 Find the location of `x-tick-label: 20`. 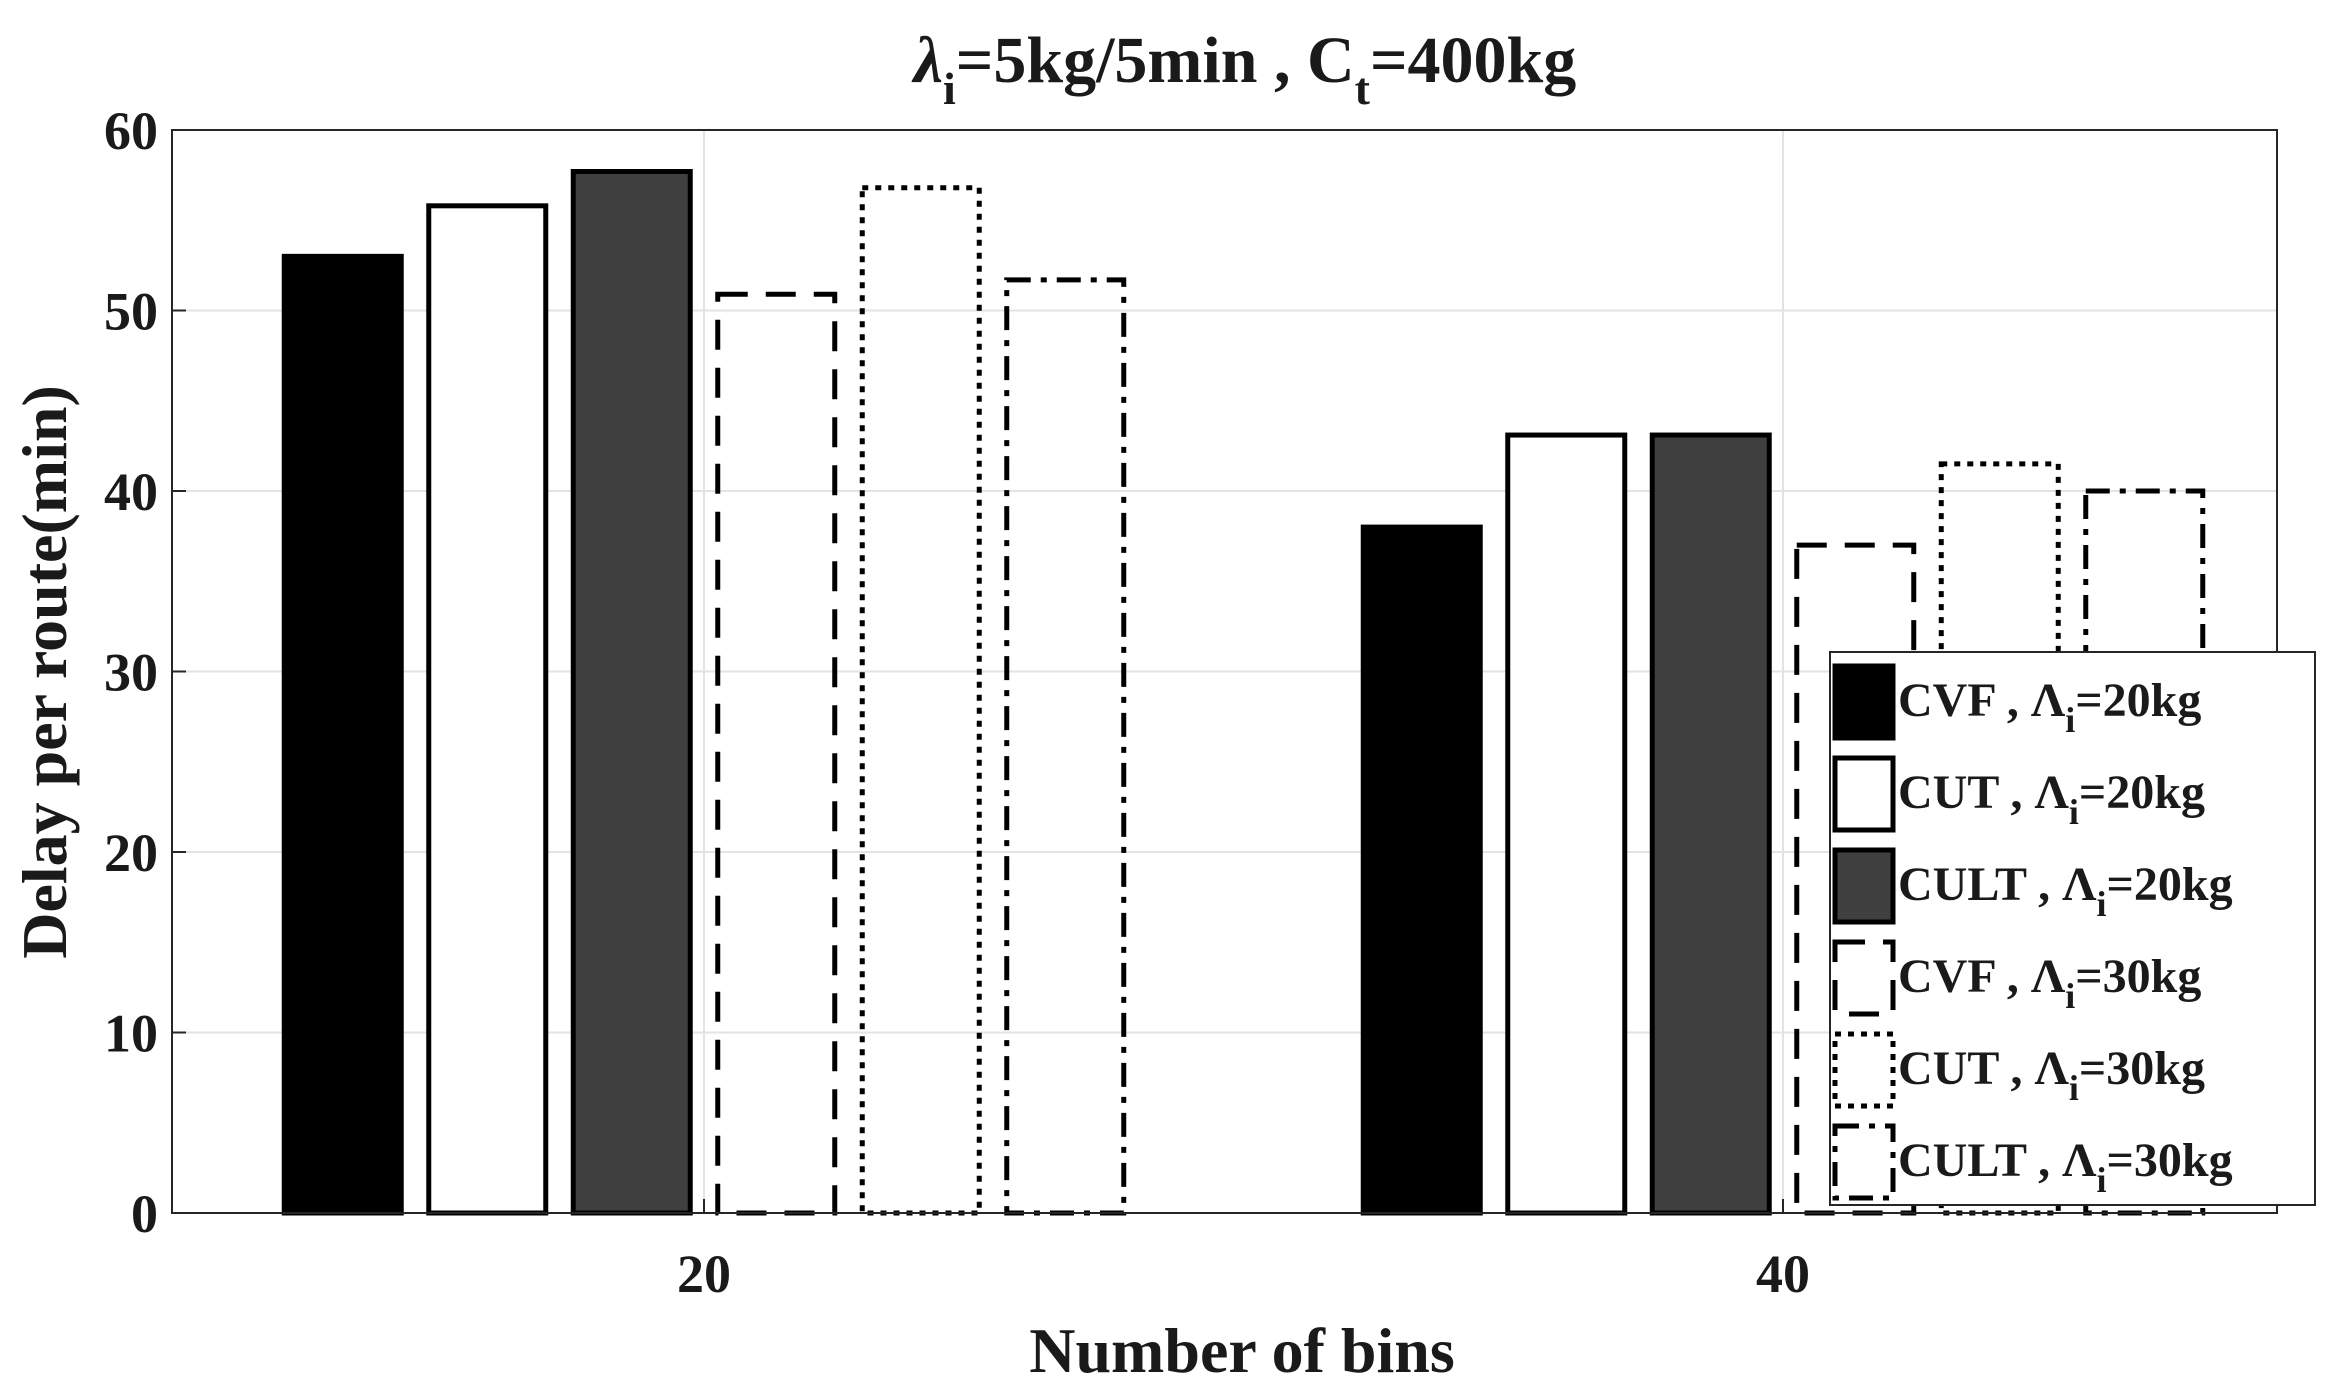

x-tick-label: 20 is located at coordinates (704, 1274).